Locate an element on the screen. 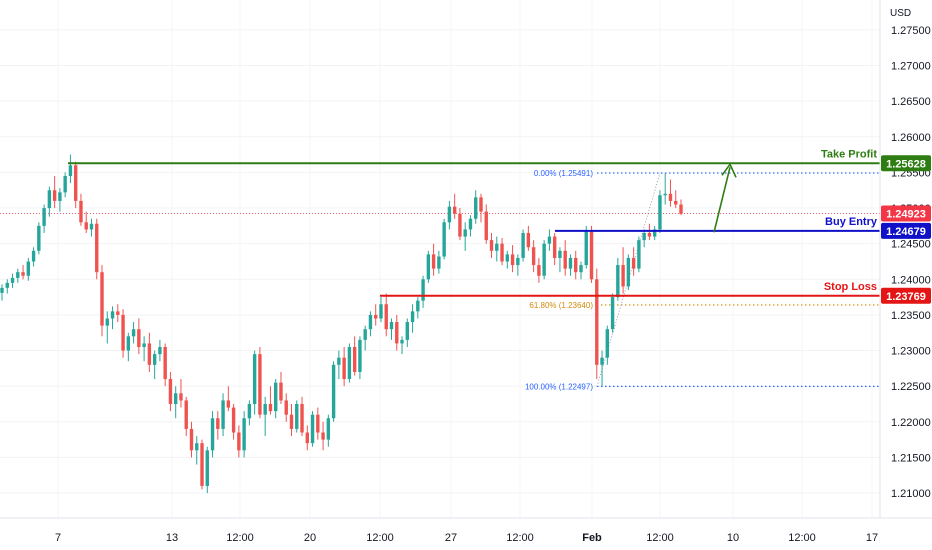  price-tick-label: 1.24500 is located at coordinates (911, 245).